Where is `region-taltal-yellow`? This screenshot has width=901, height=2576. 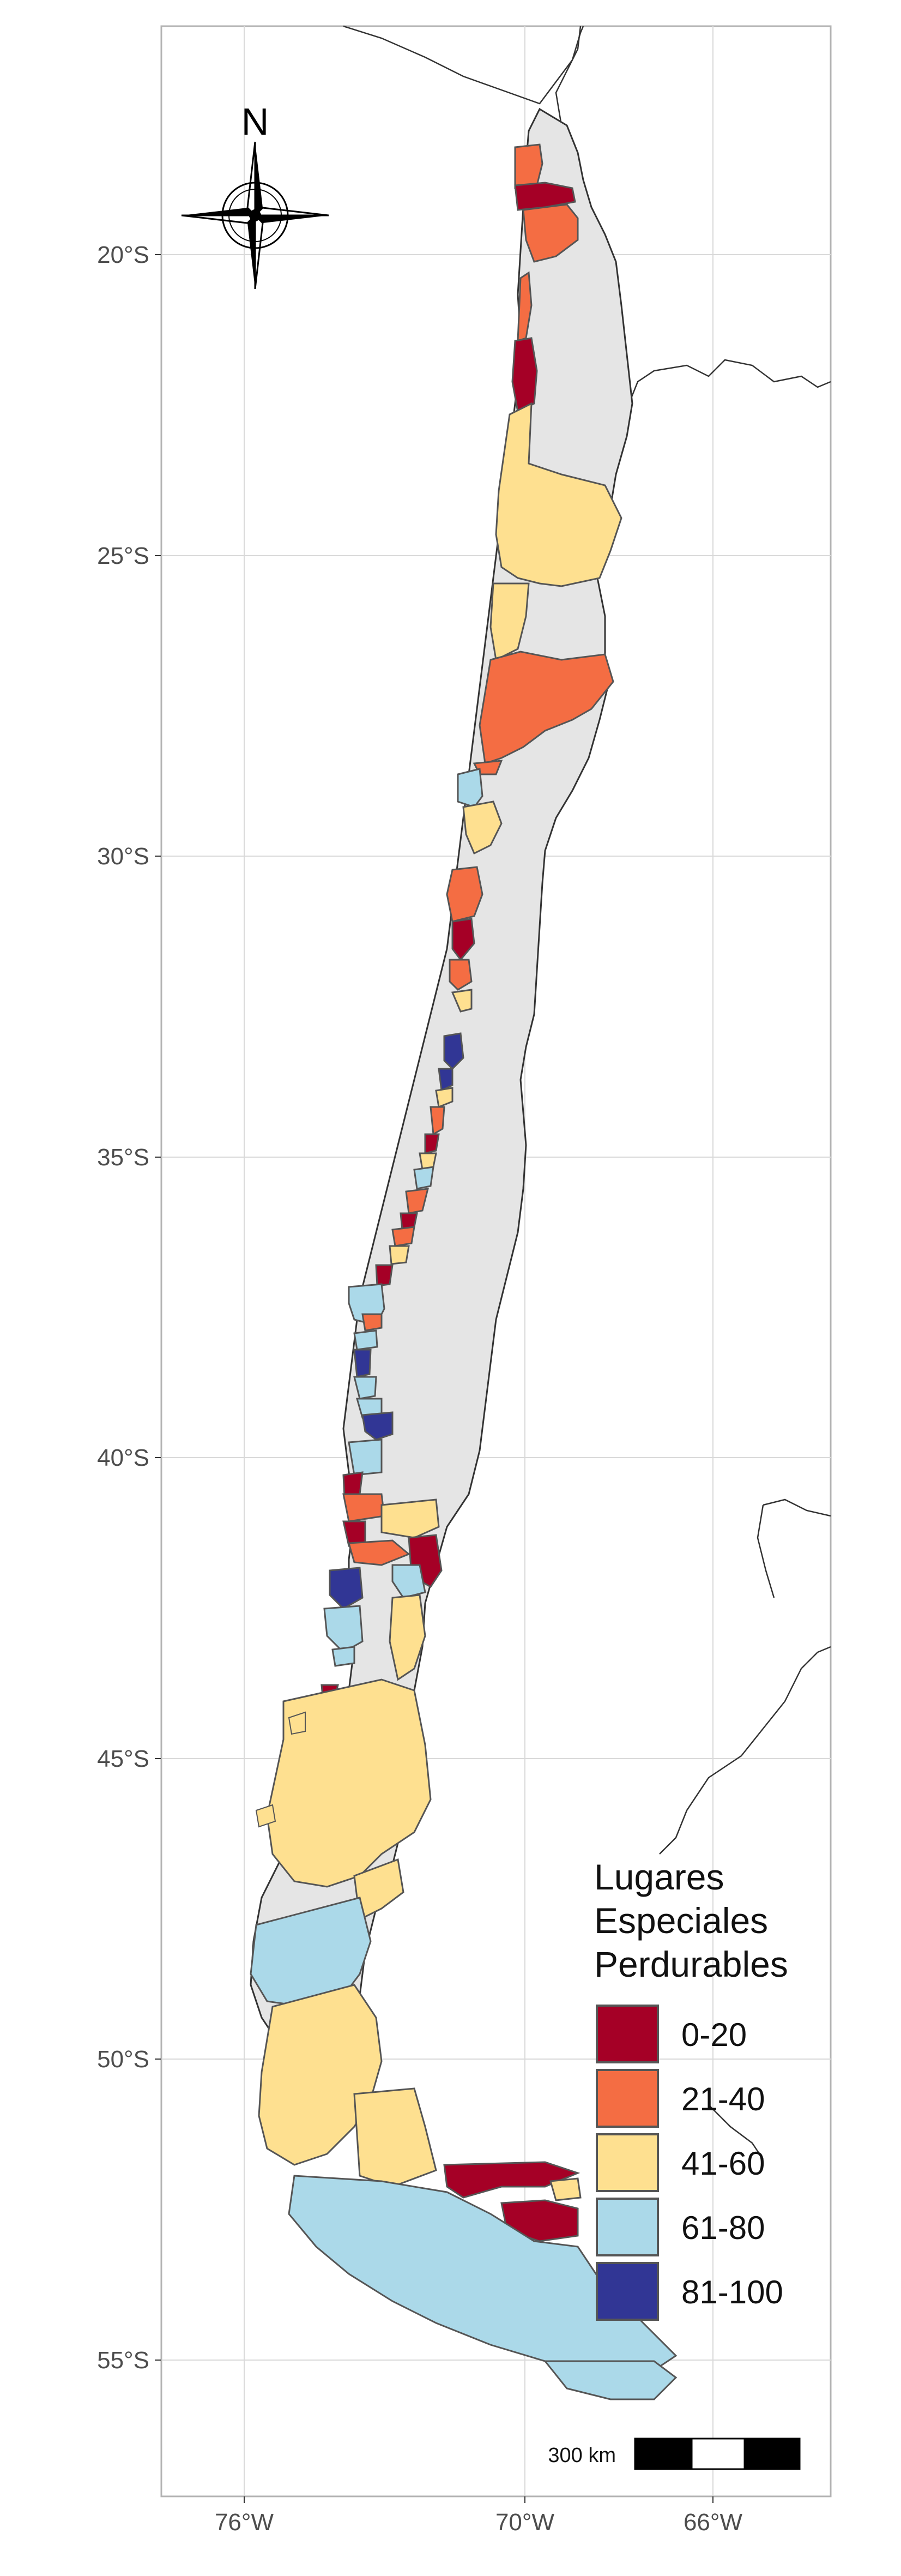
region-taltal-yellow is located at coordinates (509, 621).